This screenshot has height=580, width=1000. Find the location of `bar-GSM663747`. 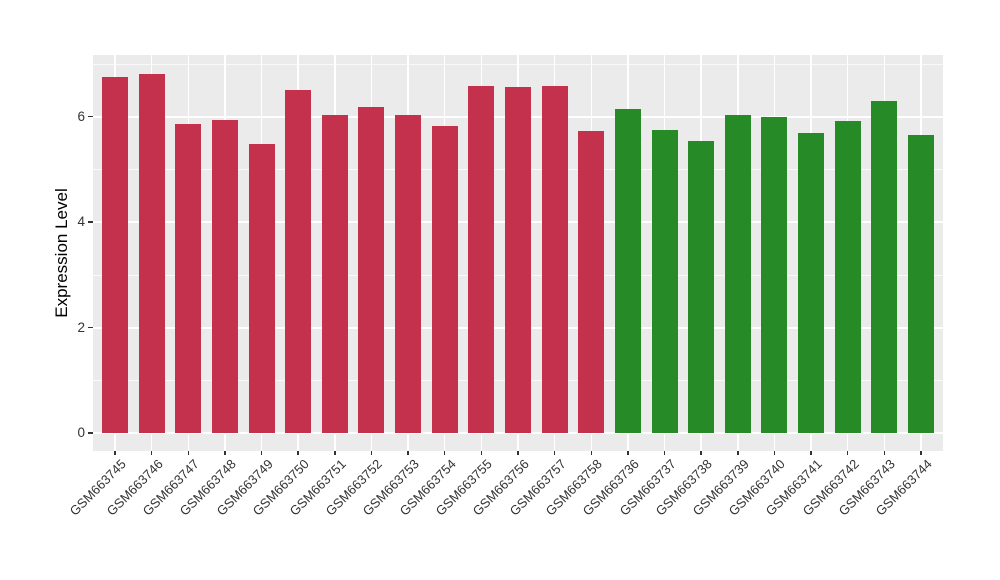

bar-GSM663747 is located at coordinates (188, 278).